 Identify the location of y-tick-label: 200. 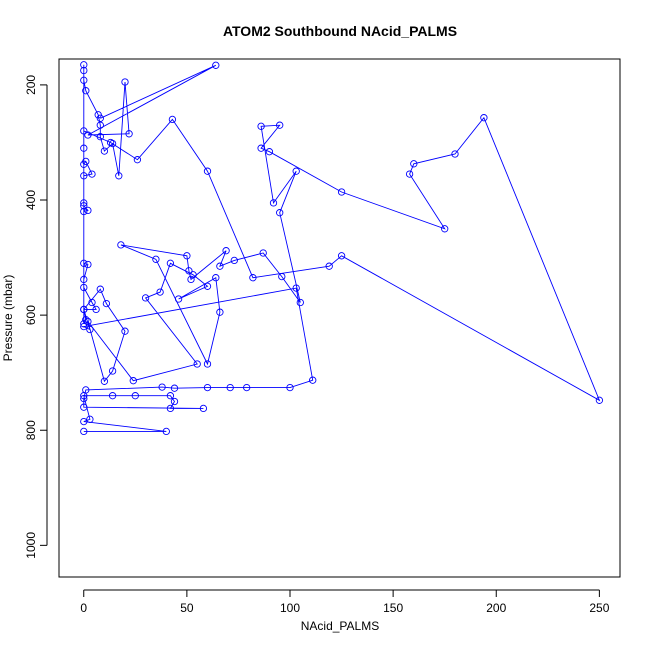
(31, 85).